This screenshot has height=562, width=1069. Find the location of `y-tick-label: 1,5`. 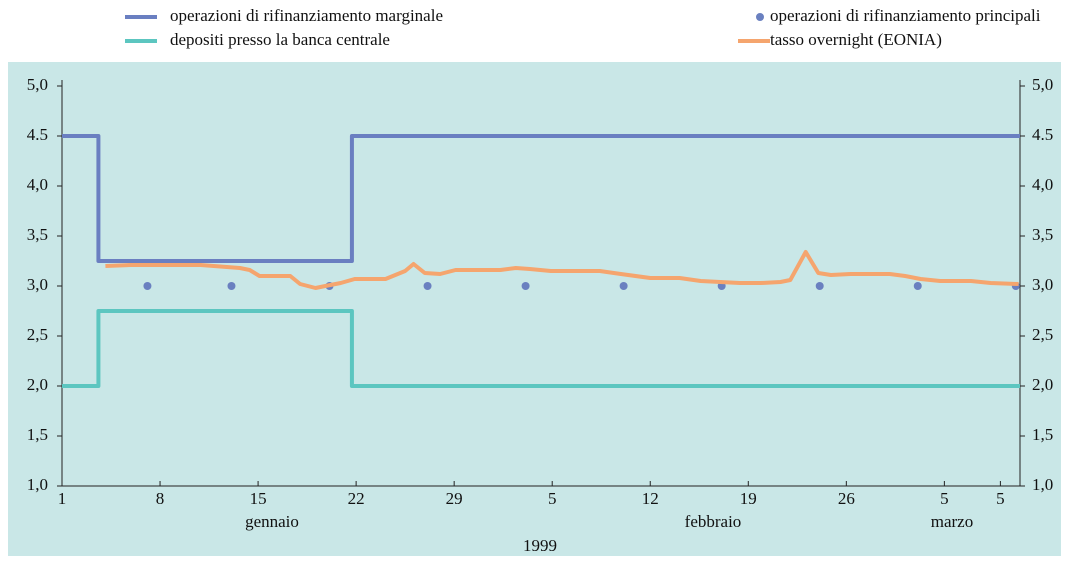

y-tick-label: 1,5 is located at coordinates (37, 434).